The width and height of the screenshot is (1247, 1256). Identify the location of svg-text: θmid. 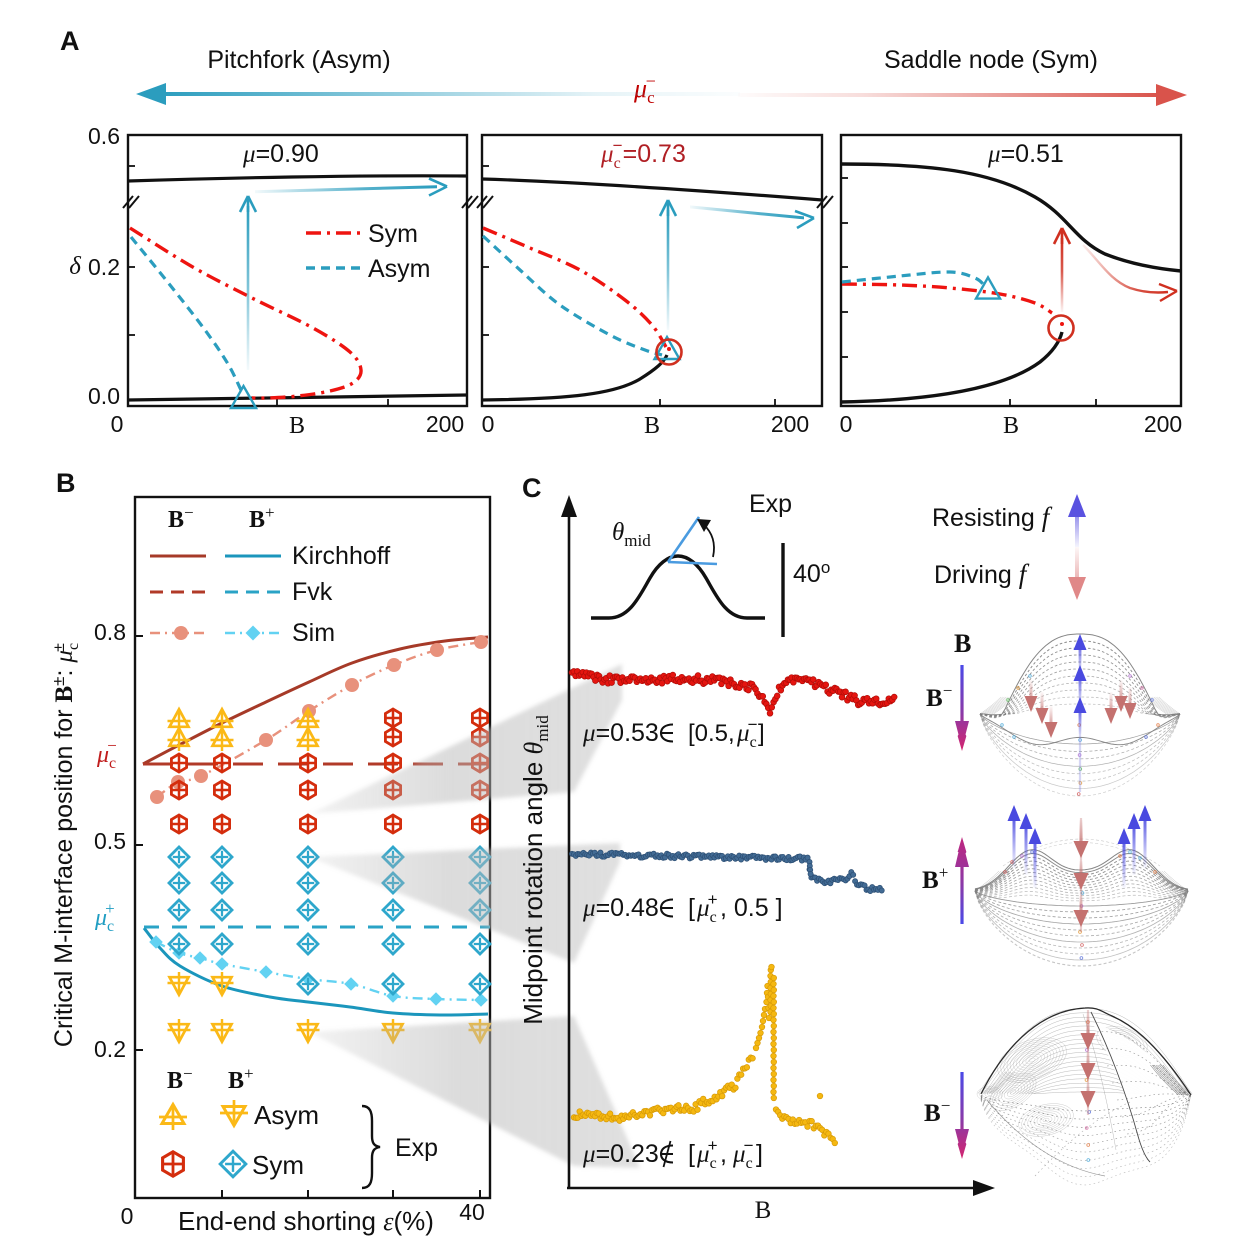
(631, 534).